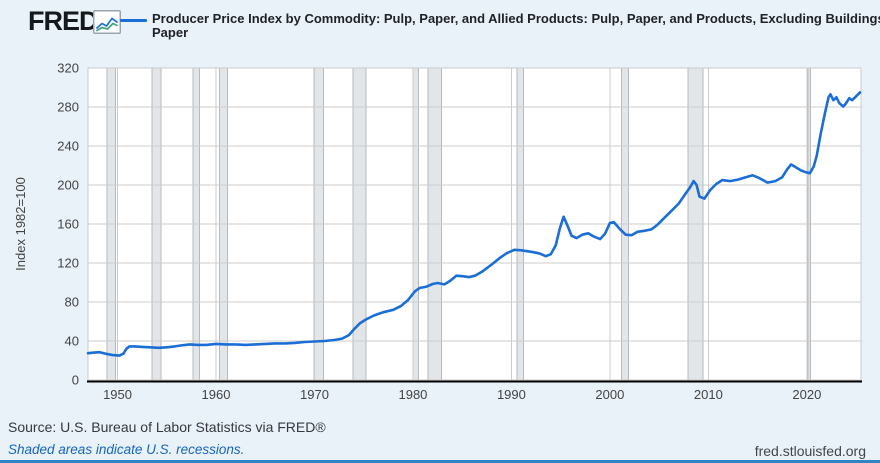  I want to click on x-tick-label: 2020, so click(806, 394).